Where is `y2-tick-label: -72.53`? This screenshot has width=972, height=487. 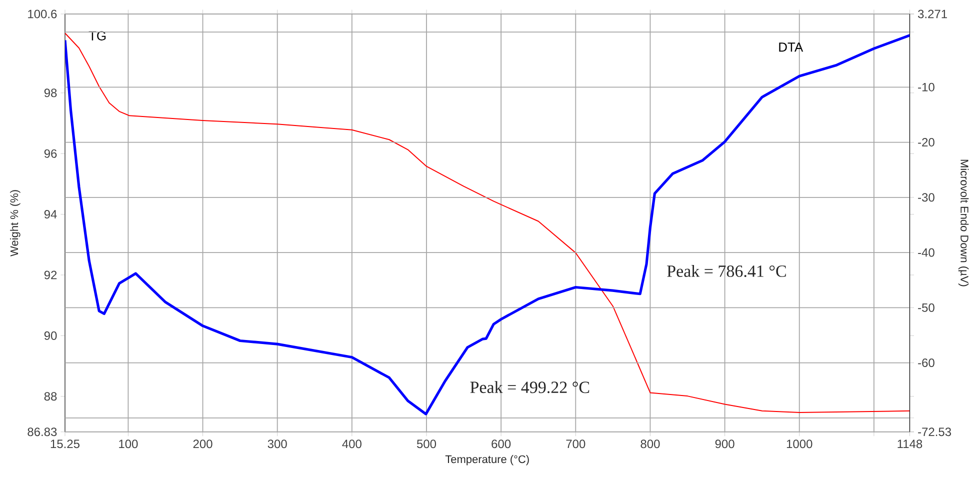 y2-tick-label: -72.53 is located at coordinates (935, 432).